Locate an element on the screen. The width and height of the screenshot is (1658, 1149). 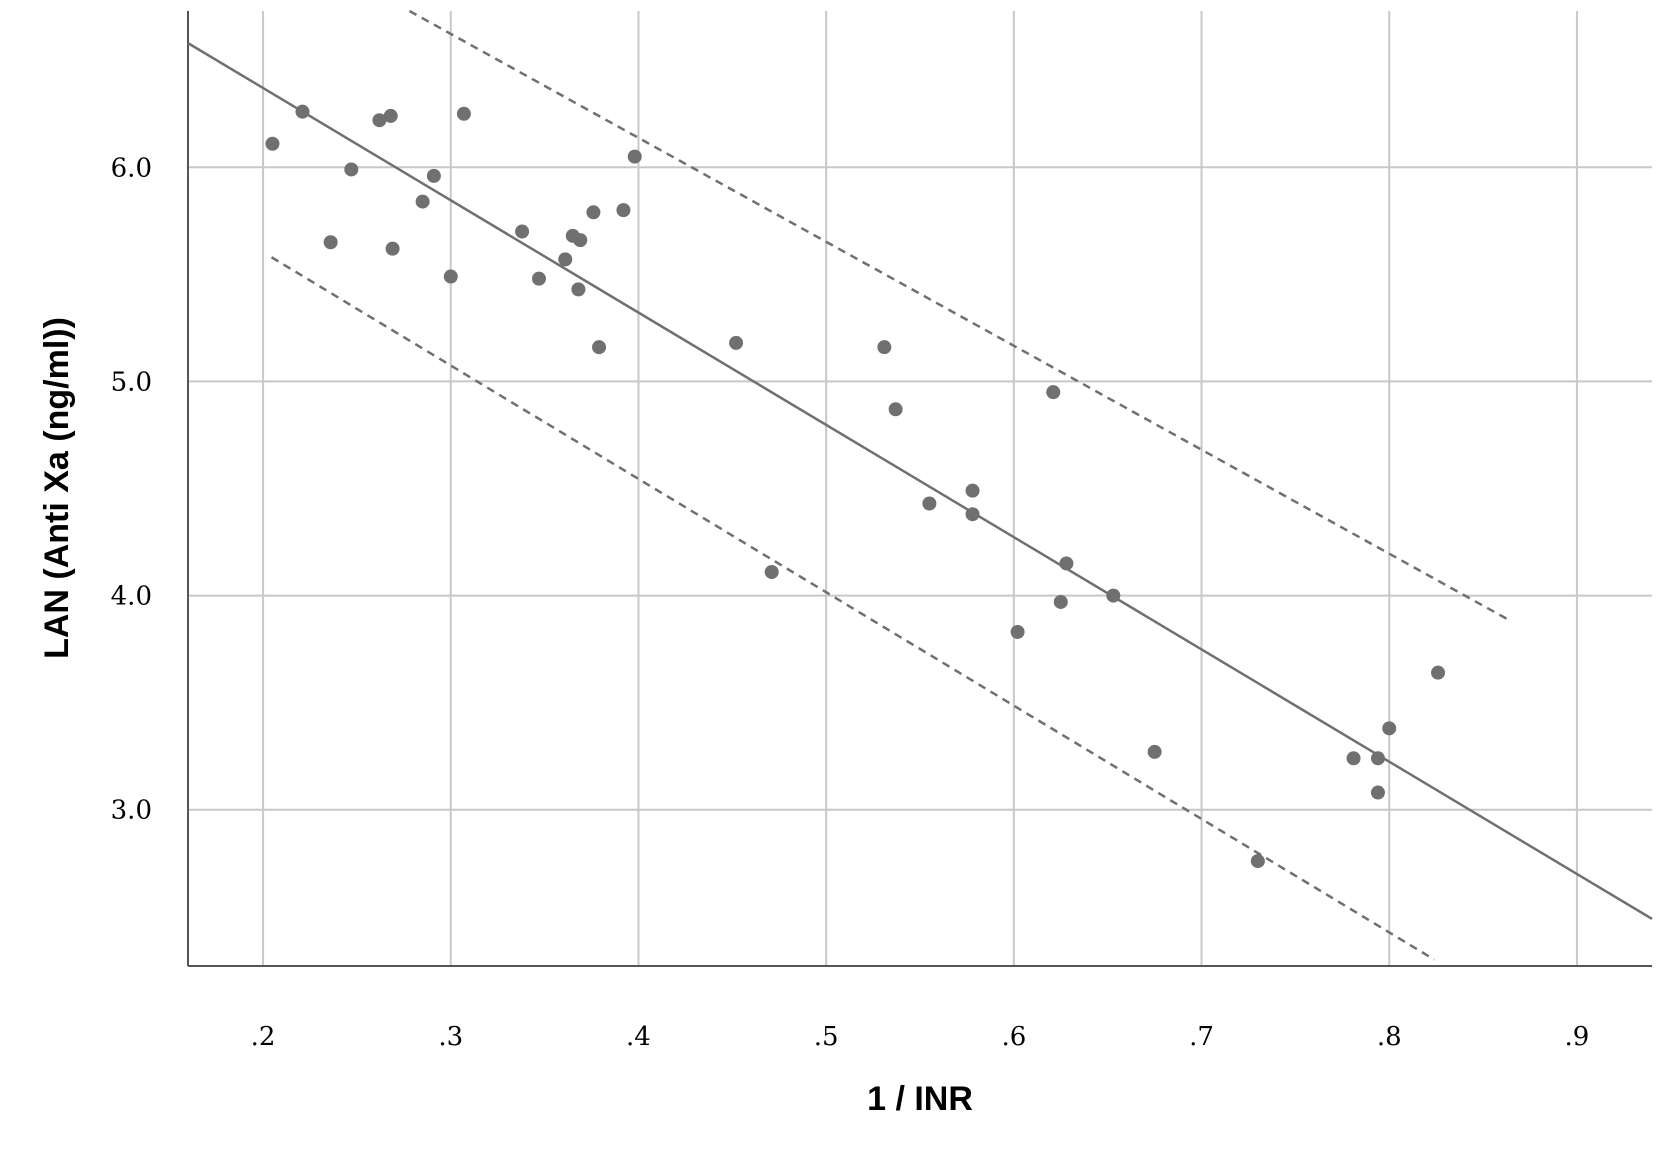
y-tick-label: 3.0 is located at coordinates (131, 811).